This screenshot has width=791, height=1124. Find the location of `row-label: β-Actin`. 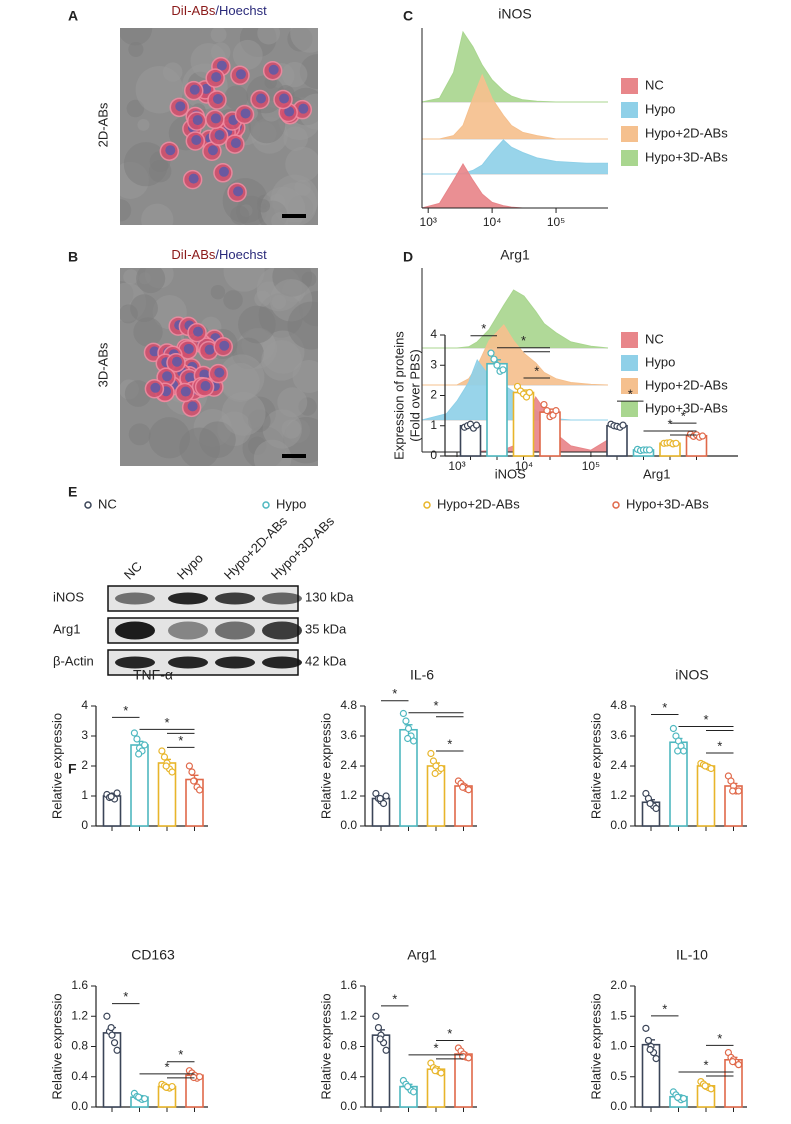

row-label: β-Actin is located at coordinates (73, 660).